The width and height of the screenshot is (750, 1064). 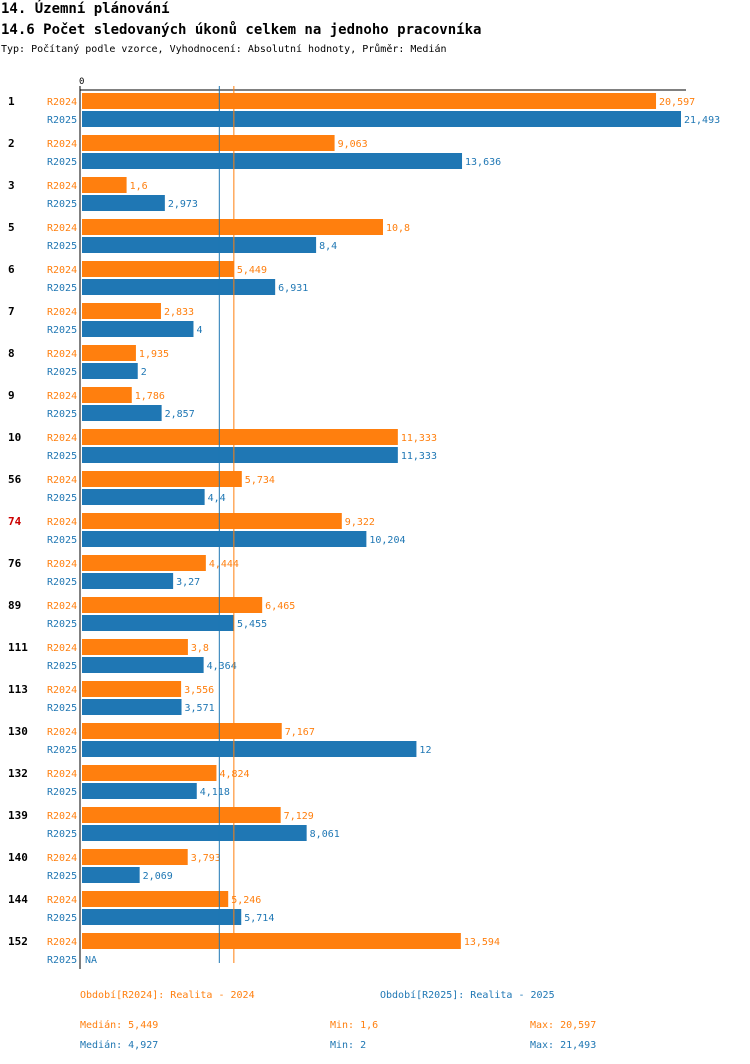 What do you see at coordinates (144, 372) in the screenshot?
I see `value-label: 2` at bounding box center [144, 372].